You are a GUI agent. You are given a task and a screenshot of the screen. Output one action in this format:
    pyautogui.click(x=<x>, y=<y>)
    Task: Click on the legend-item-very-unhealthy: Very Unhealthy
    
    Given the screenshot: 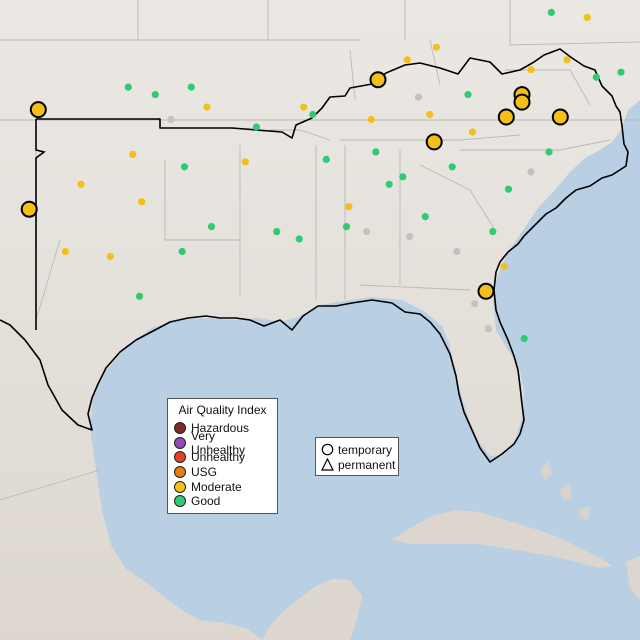 What is the action you would take?
    pyautogui.click(x=222, y=443)
    